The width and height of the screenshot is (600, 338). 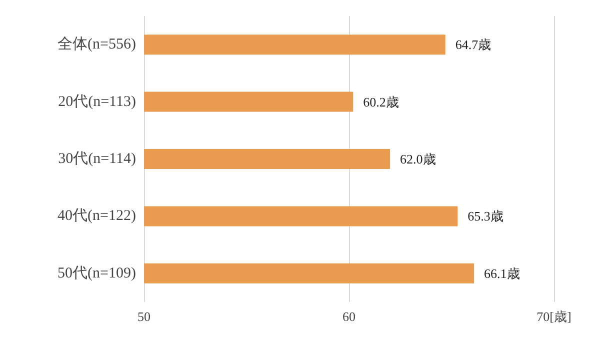 What do you see at coordinates (97, 216) in the screenshot?
I see `y-tick-label: 40代(n=122)` at bounding box center [97, 216].